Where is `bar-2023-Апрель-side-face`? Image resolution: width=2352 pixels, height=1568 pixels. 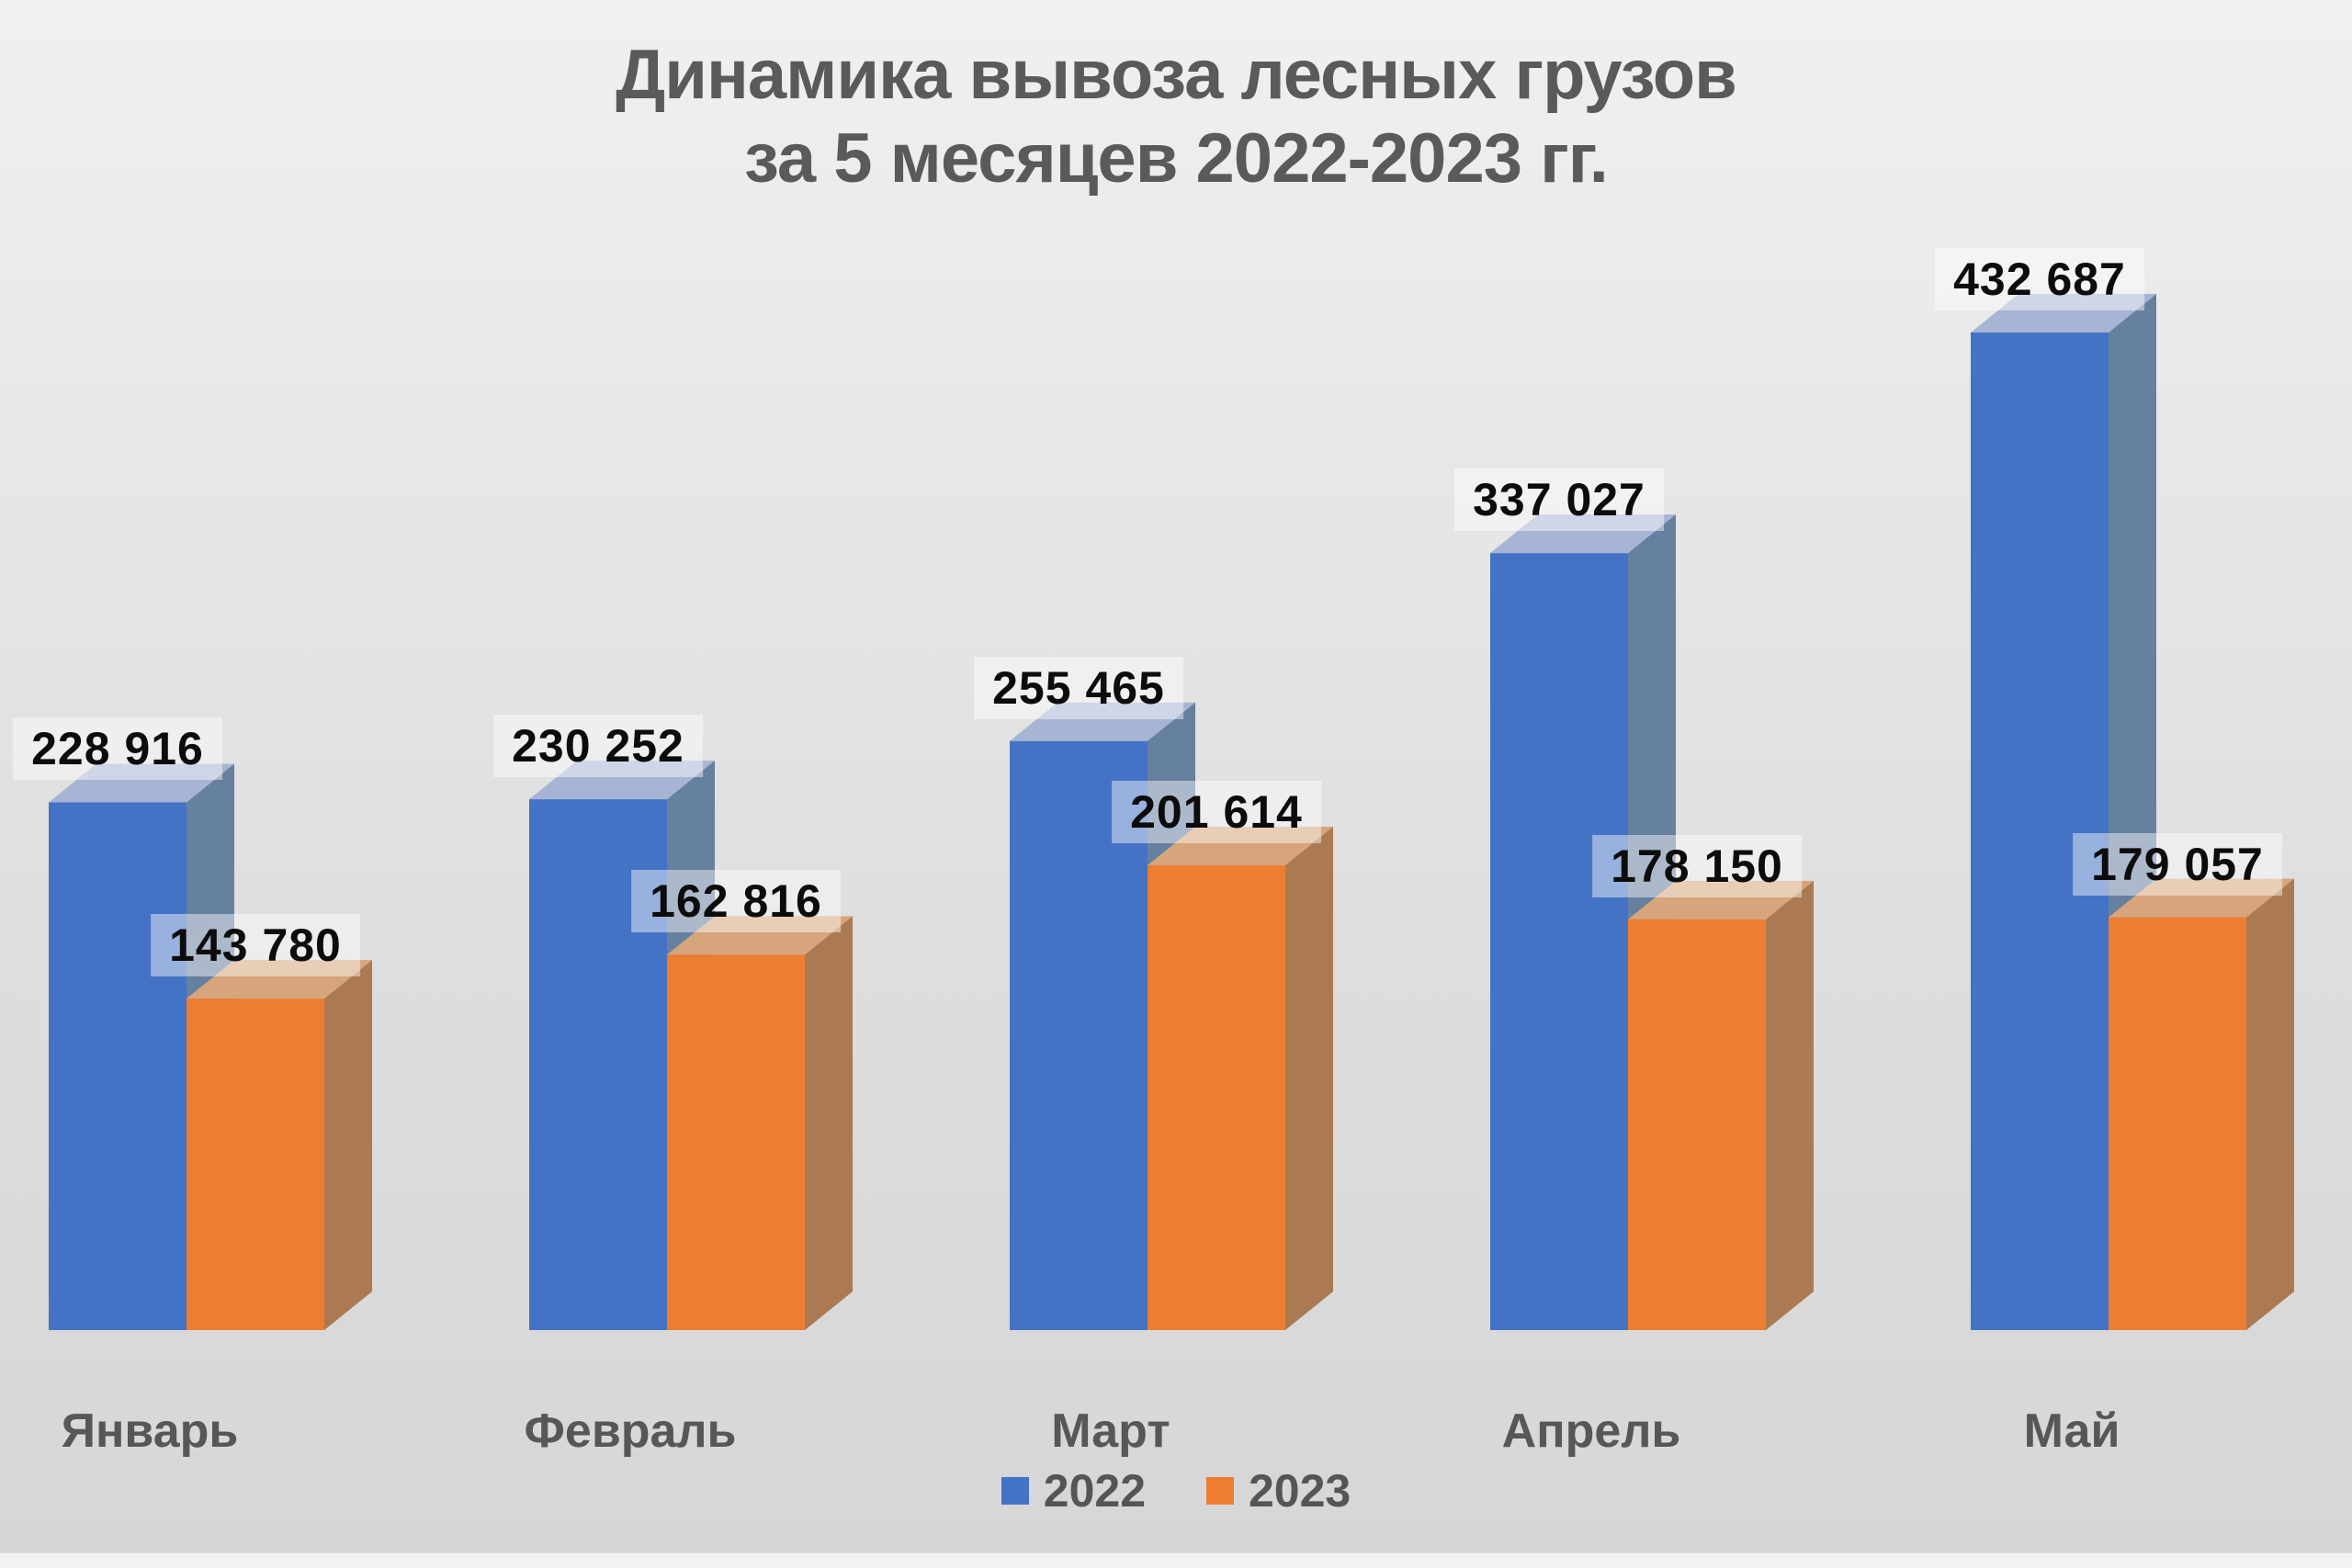
bar-2023-Апрель-side-face is located at coordinates (1790, 1105).